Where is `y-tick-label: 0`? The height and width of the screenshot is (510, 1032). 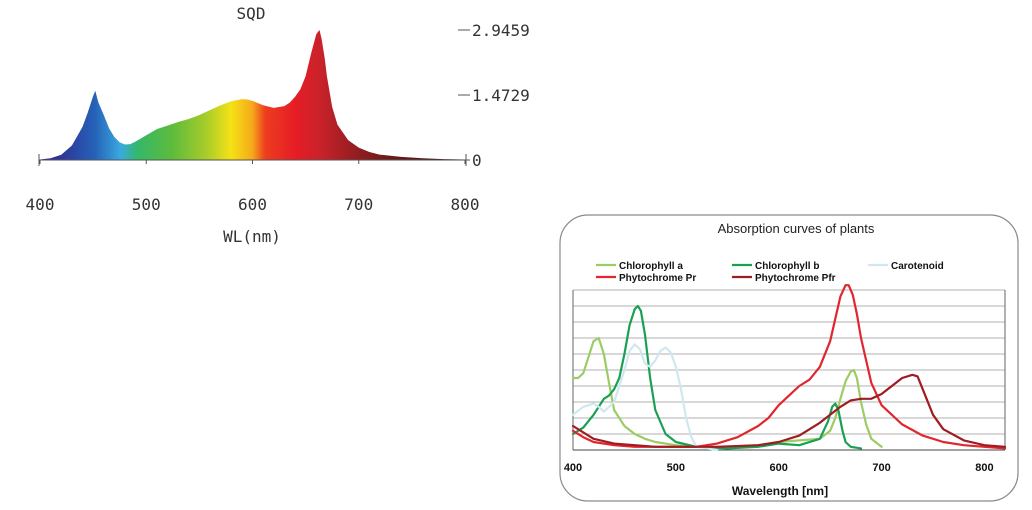 y-tick-label: 0 is located at coordinates (477, 160).